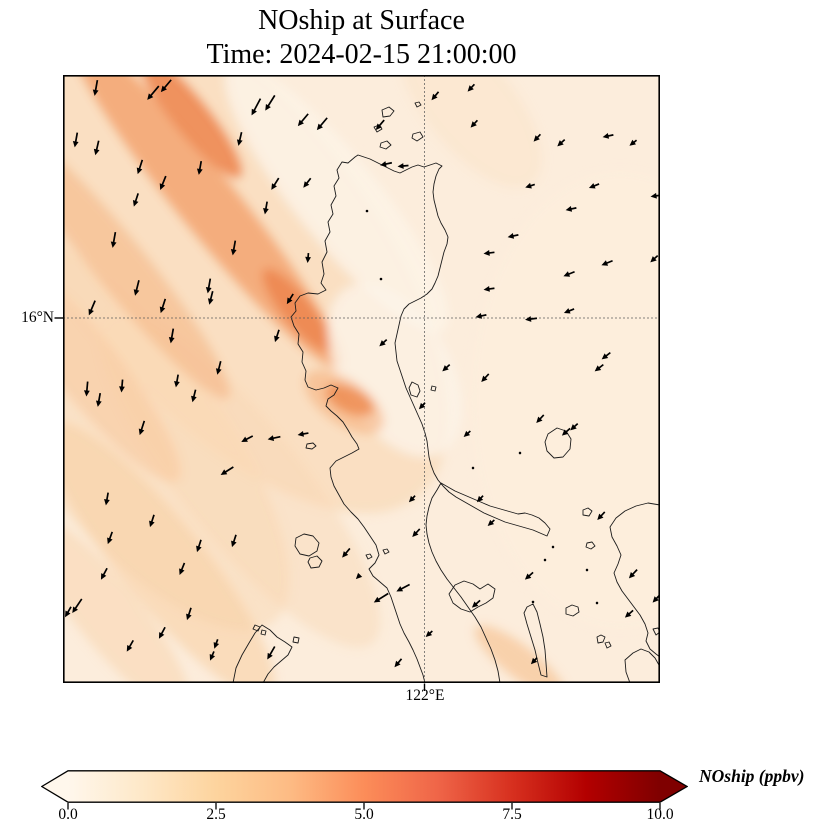  What do you see at coordinates (512, 814) in the screenshot?
I see `colorbar-tick-label: 7.5` at bounding box center [512, 814].